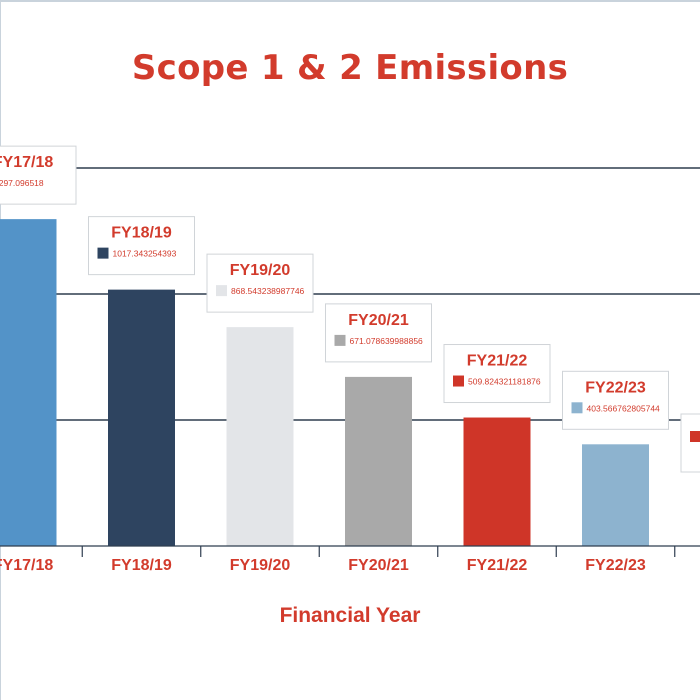  I want to click on x-tick-label: FY19/20, so click(260, 565).